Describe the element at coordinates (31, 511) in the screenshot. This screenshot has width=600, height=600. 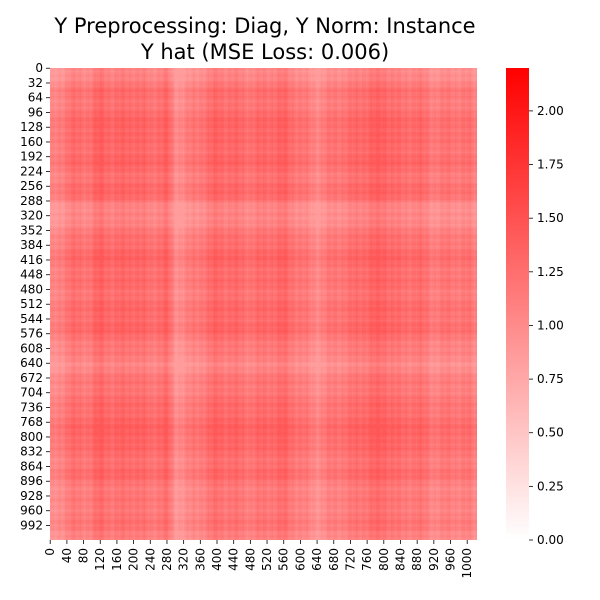
I see `y-tick-label: 960` at that location.